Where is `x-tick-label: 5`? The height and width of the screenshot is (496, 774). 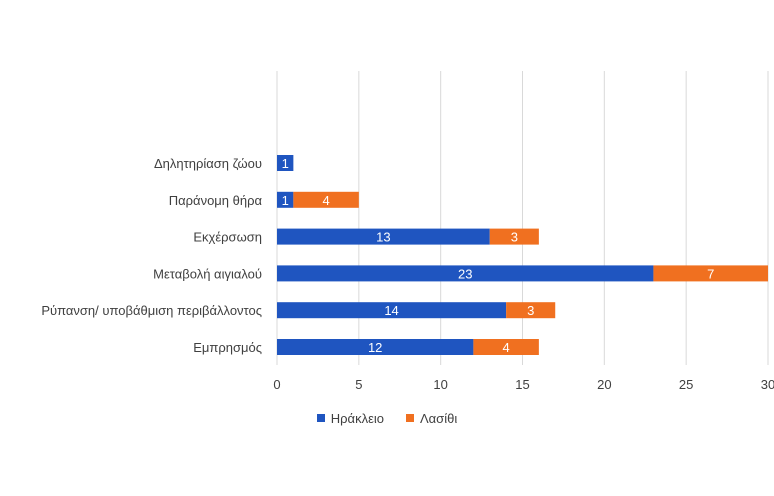
x-tick-label: 5 is located at coordinates (358, 384).